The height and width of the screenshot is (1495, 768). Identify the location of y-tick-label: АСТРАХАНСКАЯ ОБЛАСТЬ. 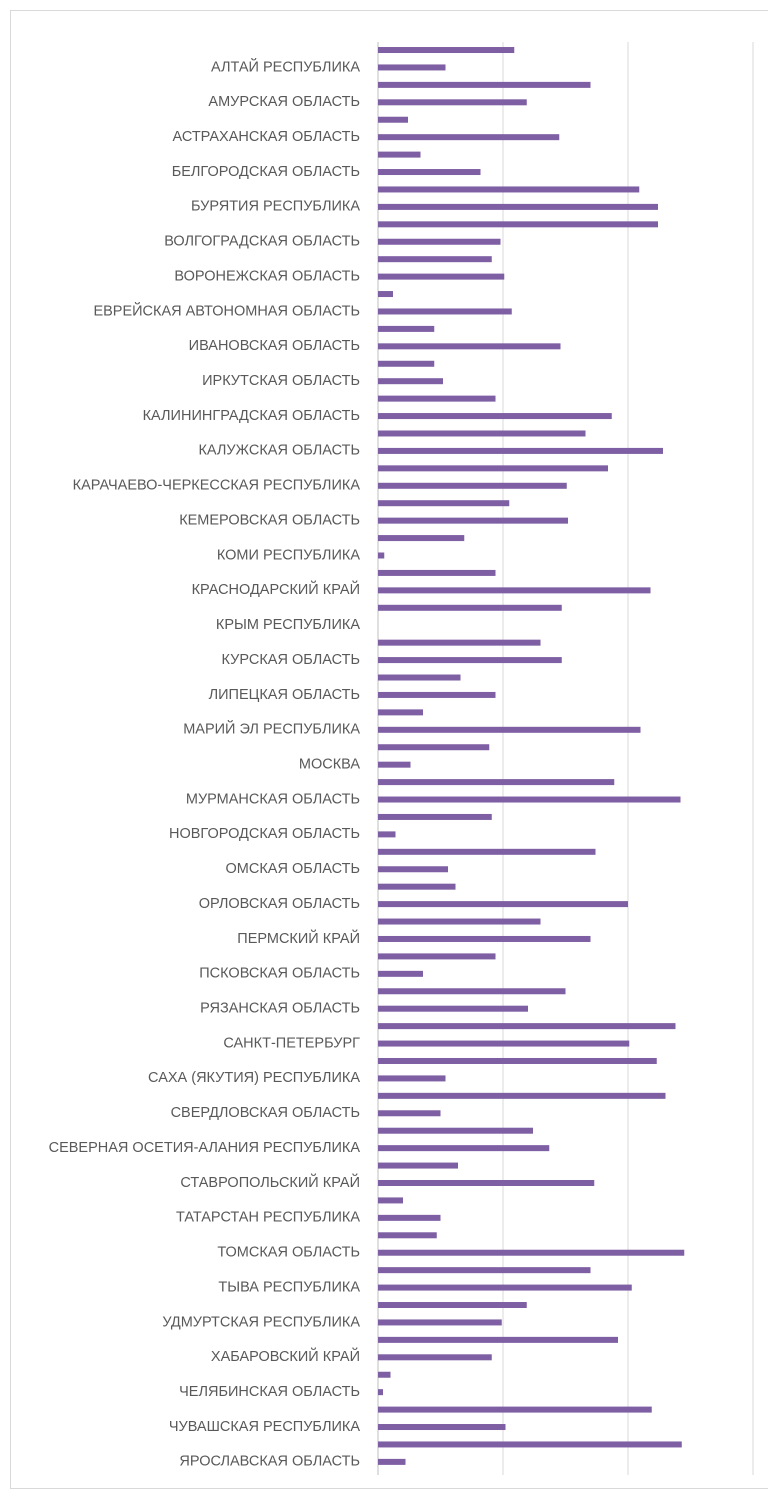
(266, 137).